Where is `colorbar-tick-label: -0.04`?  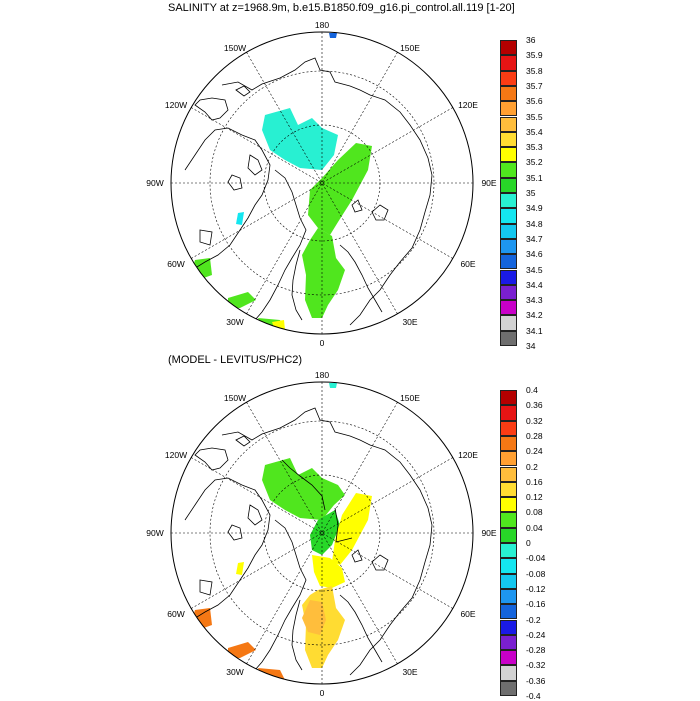 colorbar-tick-label: -0.04 is located at coordinates (536, 558).